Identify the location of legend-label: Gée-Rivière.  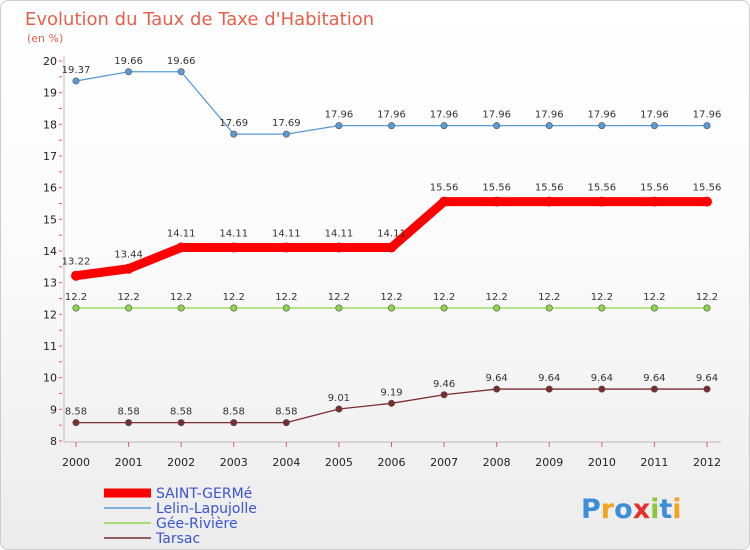
(197, 524).